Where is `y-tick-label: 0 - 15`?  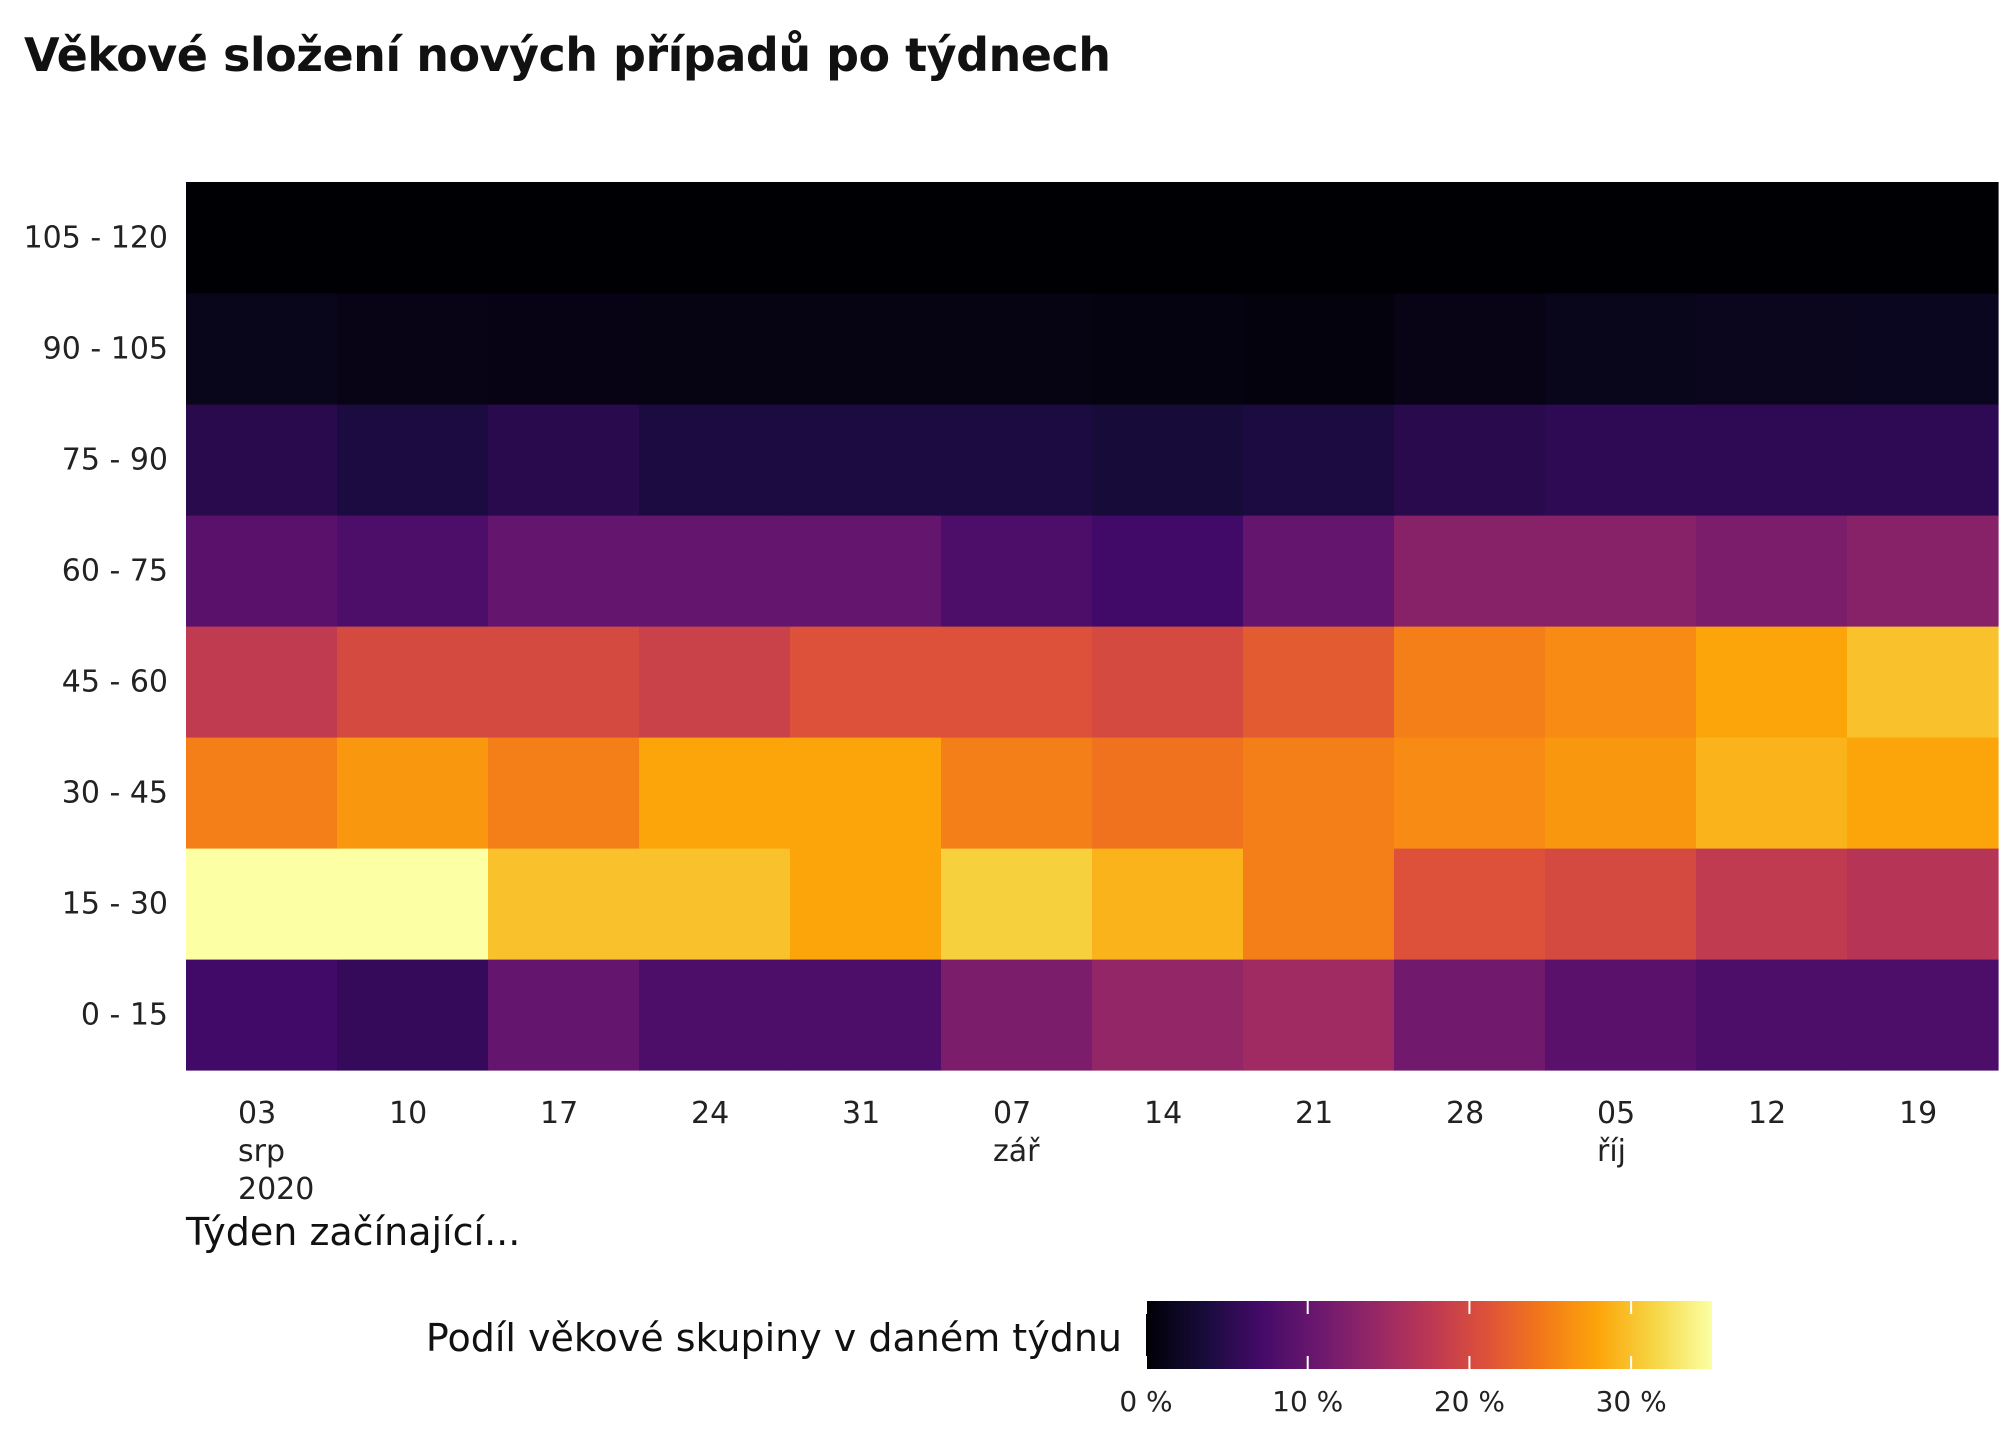 y-tick-label: 0 - 15 is located at coordinates (124, 1015).